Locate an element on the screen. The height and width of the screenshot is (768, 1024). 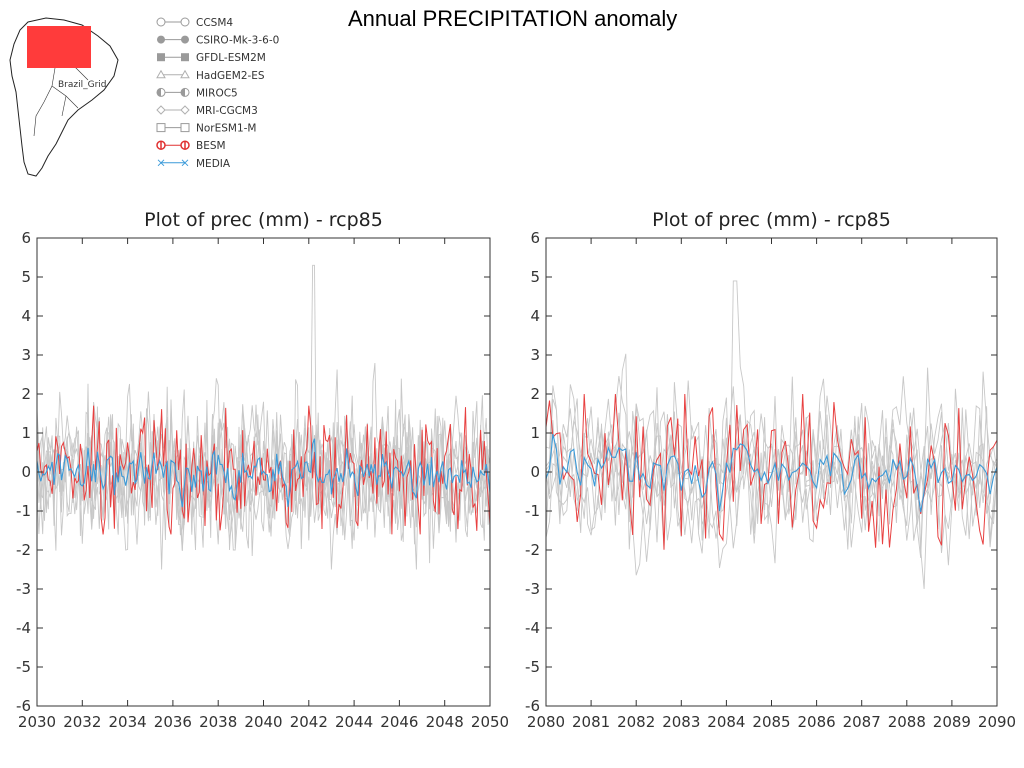
legend-label: NorESM1-M is located at coordinates (226, 129).